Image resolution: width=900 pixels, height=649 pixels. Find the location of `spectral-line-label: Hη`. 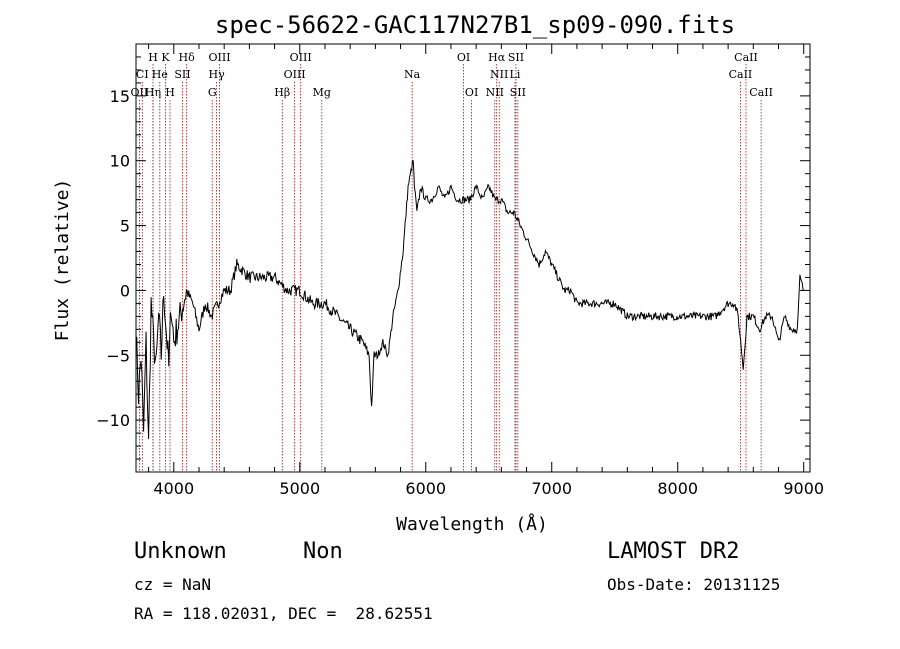

spectral-line-label: Hη is located at coordinates (153, 92).